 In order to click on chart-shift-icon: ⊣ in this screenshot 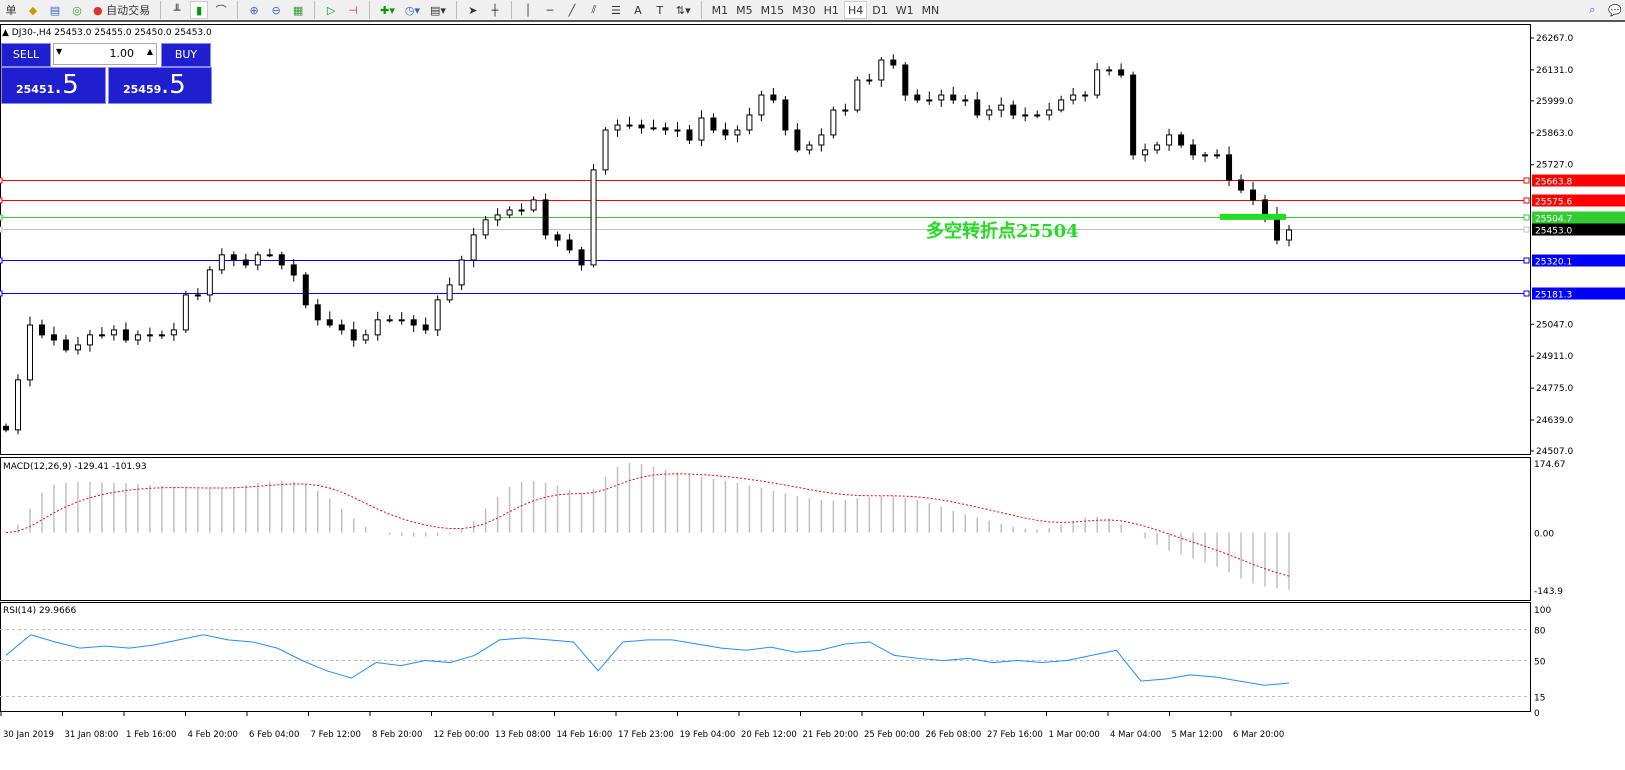, I will do `click(353, 10)`.